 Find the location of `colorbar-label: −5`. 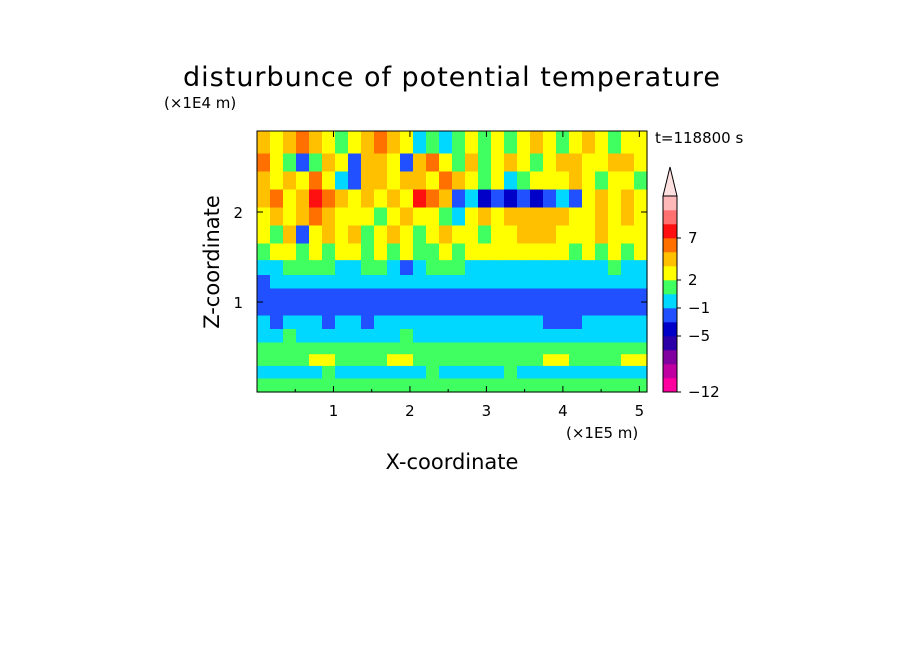

colorbar-label: −5 is located at coordinates (699, 336).